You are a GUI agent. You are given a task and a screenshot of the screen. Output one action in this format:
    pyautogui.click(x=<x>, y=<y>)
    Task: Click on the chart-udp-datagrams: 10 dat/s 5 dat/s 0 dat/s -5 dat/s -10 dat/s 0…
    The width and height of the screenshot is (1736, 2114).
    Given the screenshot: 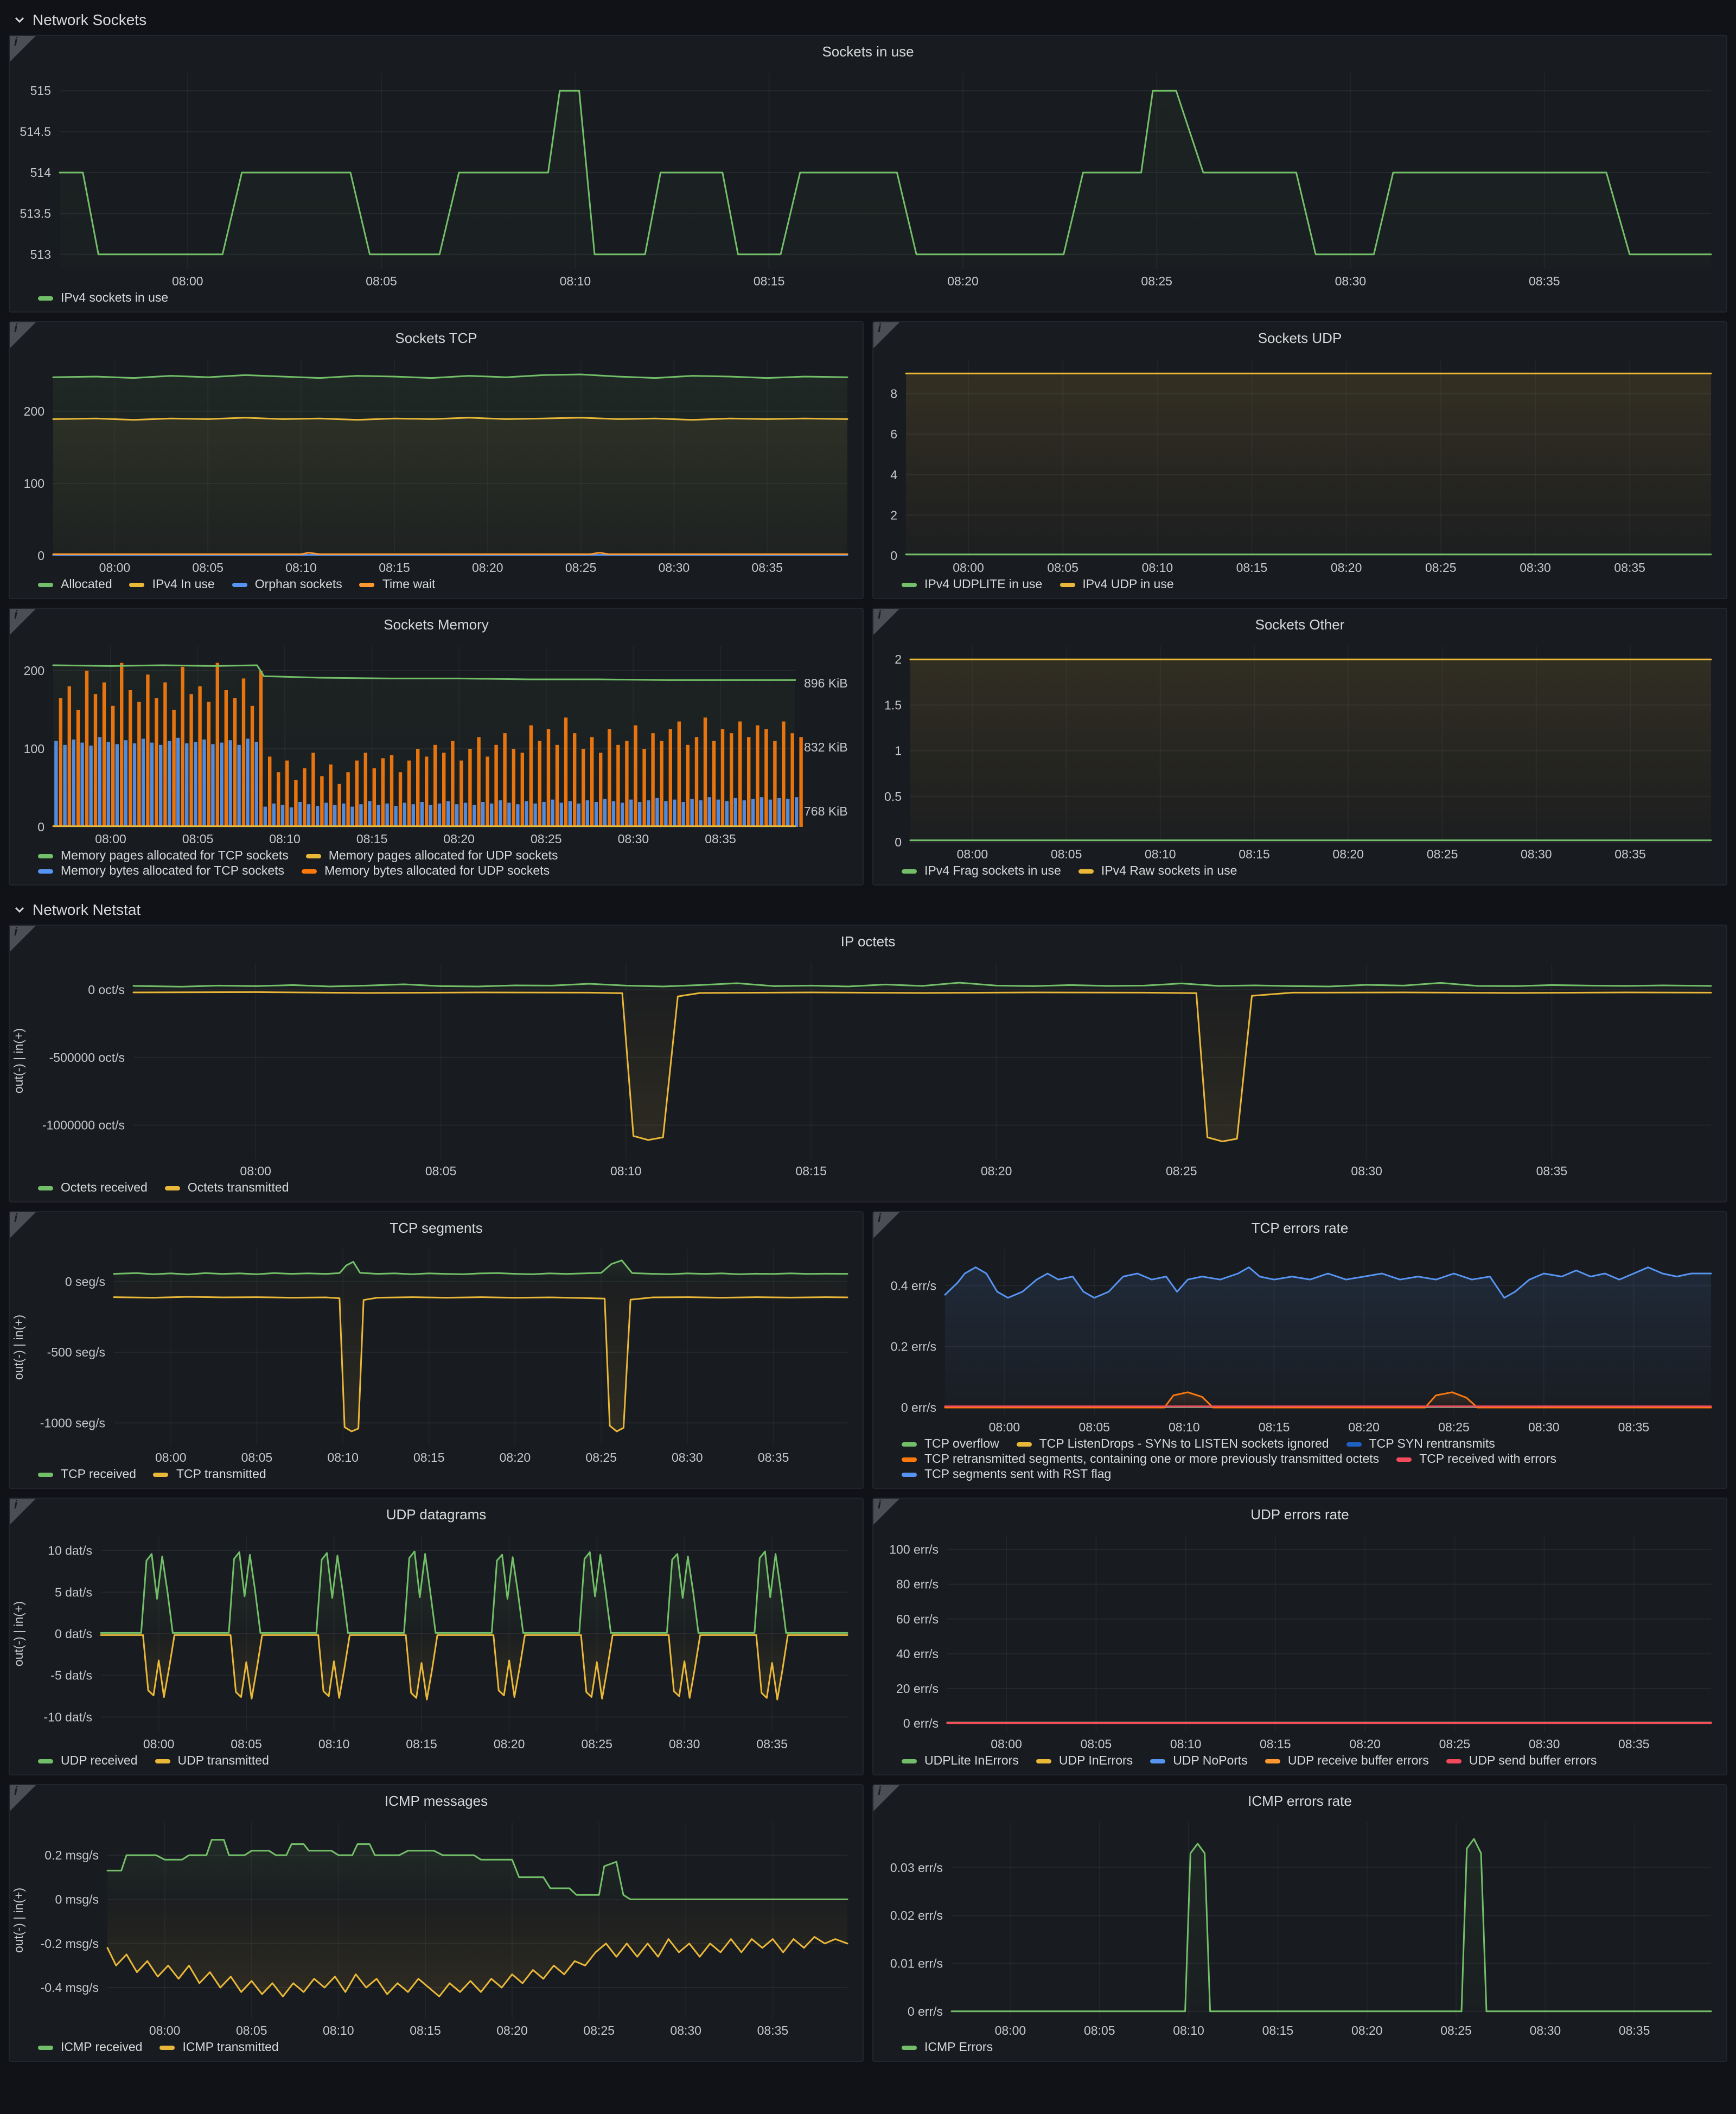 What is the action you would take?
    pyautogui.click(x=436, y=1640)
    